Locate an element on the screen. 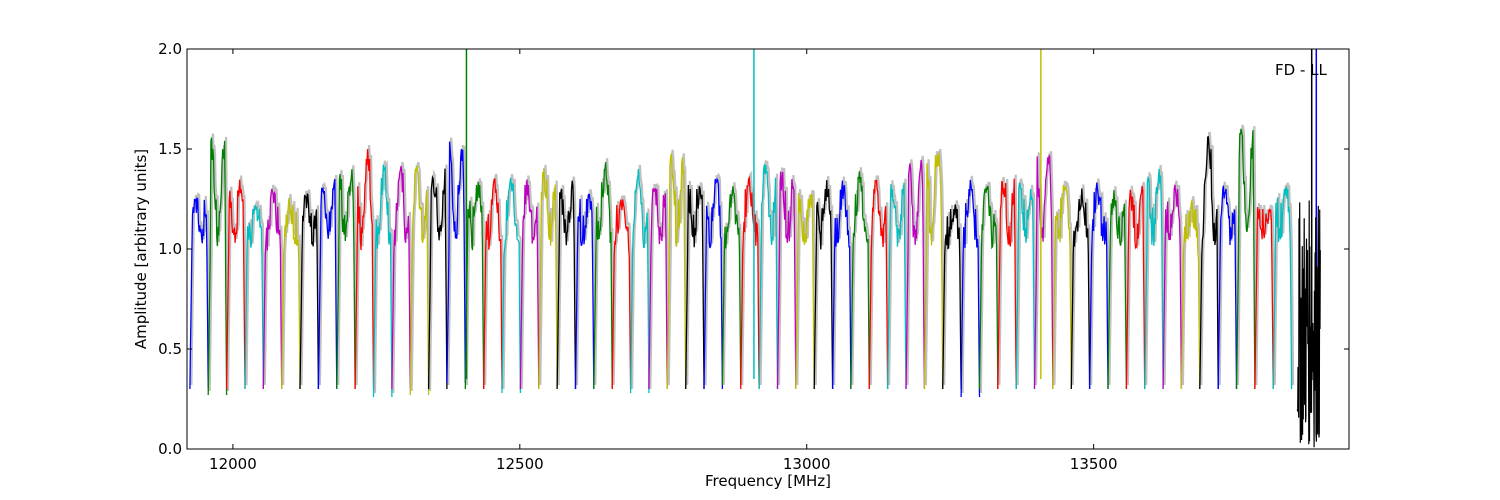 The image size is (1500, 500). chart-annotation: FD - LL is located at coordinates (1301, 70).